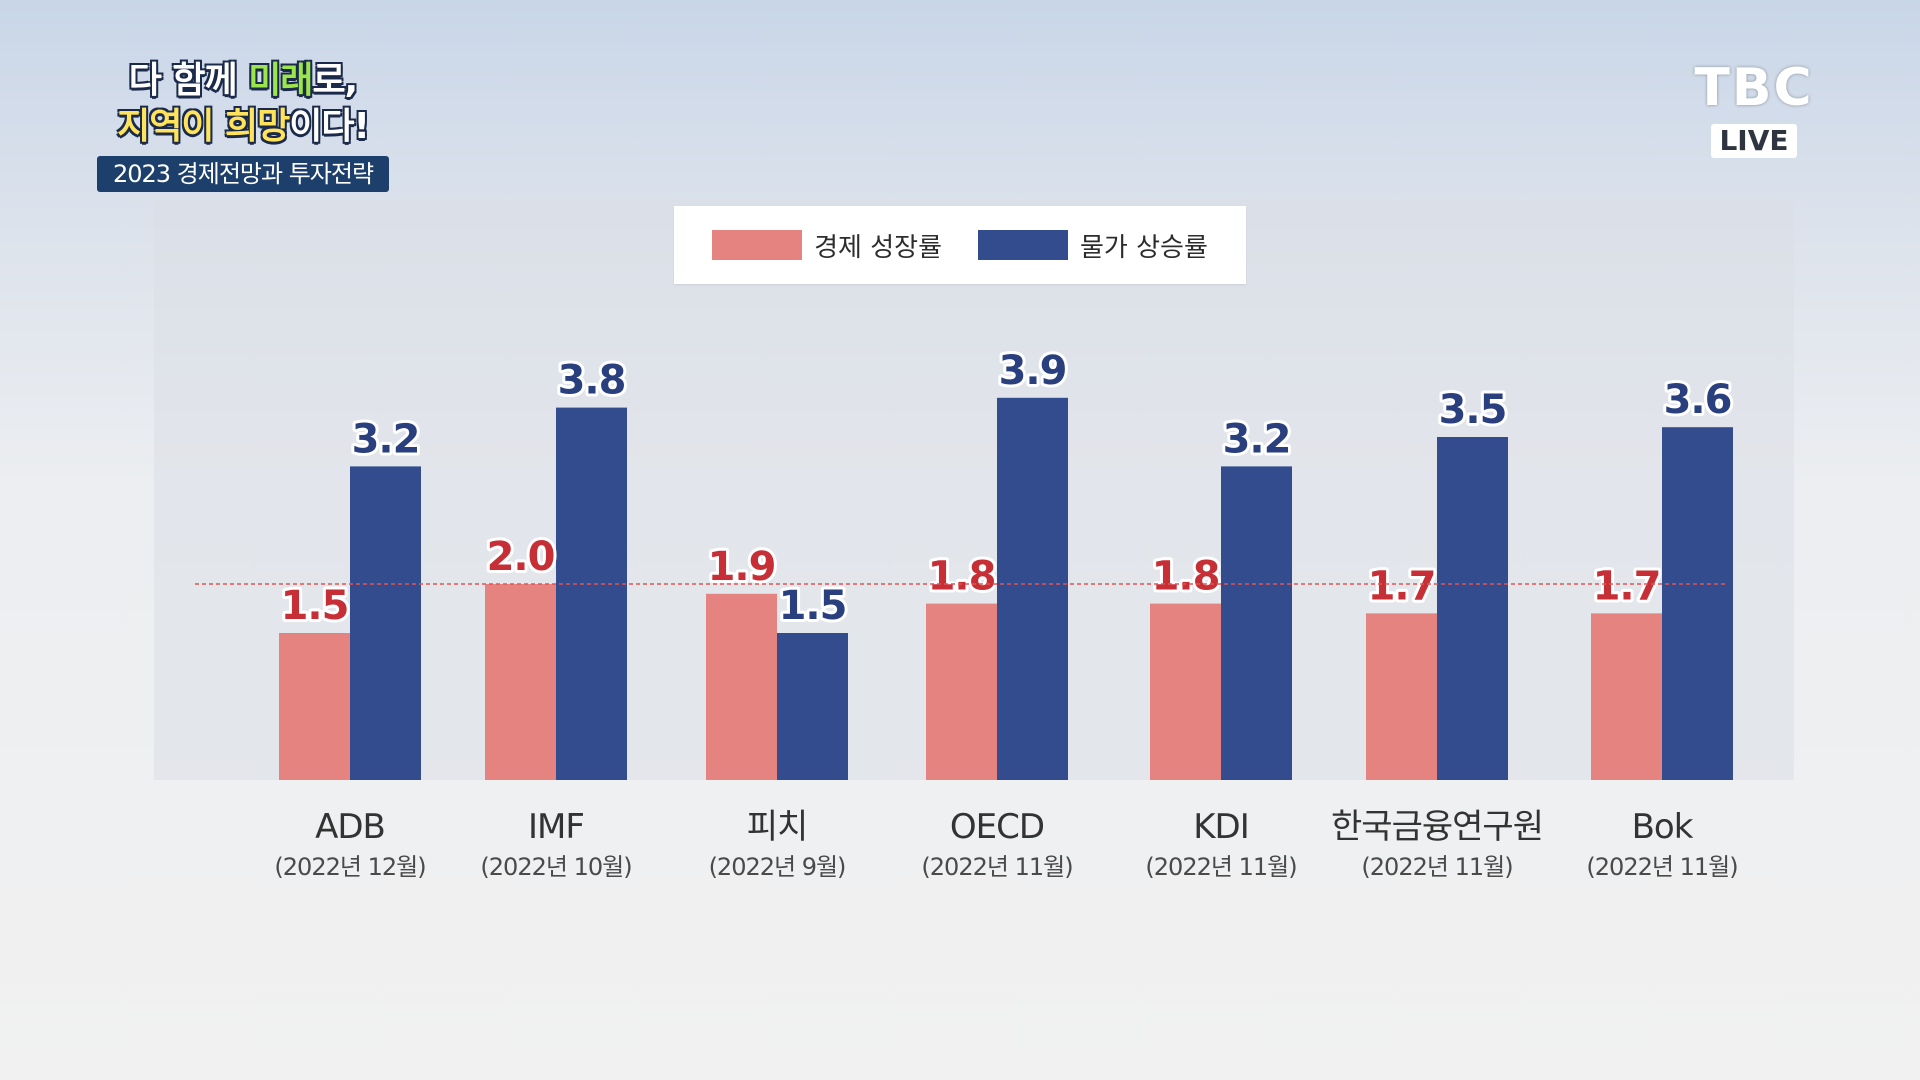 This screenshot has width=1920, height=1080. I want to click on value-label-growth-6: 1.7, so click(1627, 586).